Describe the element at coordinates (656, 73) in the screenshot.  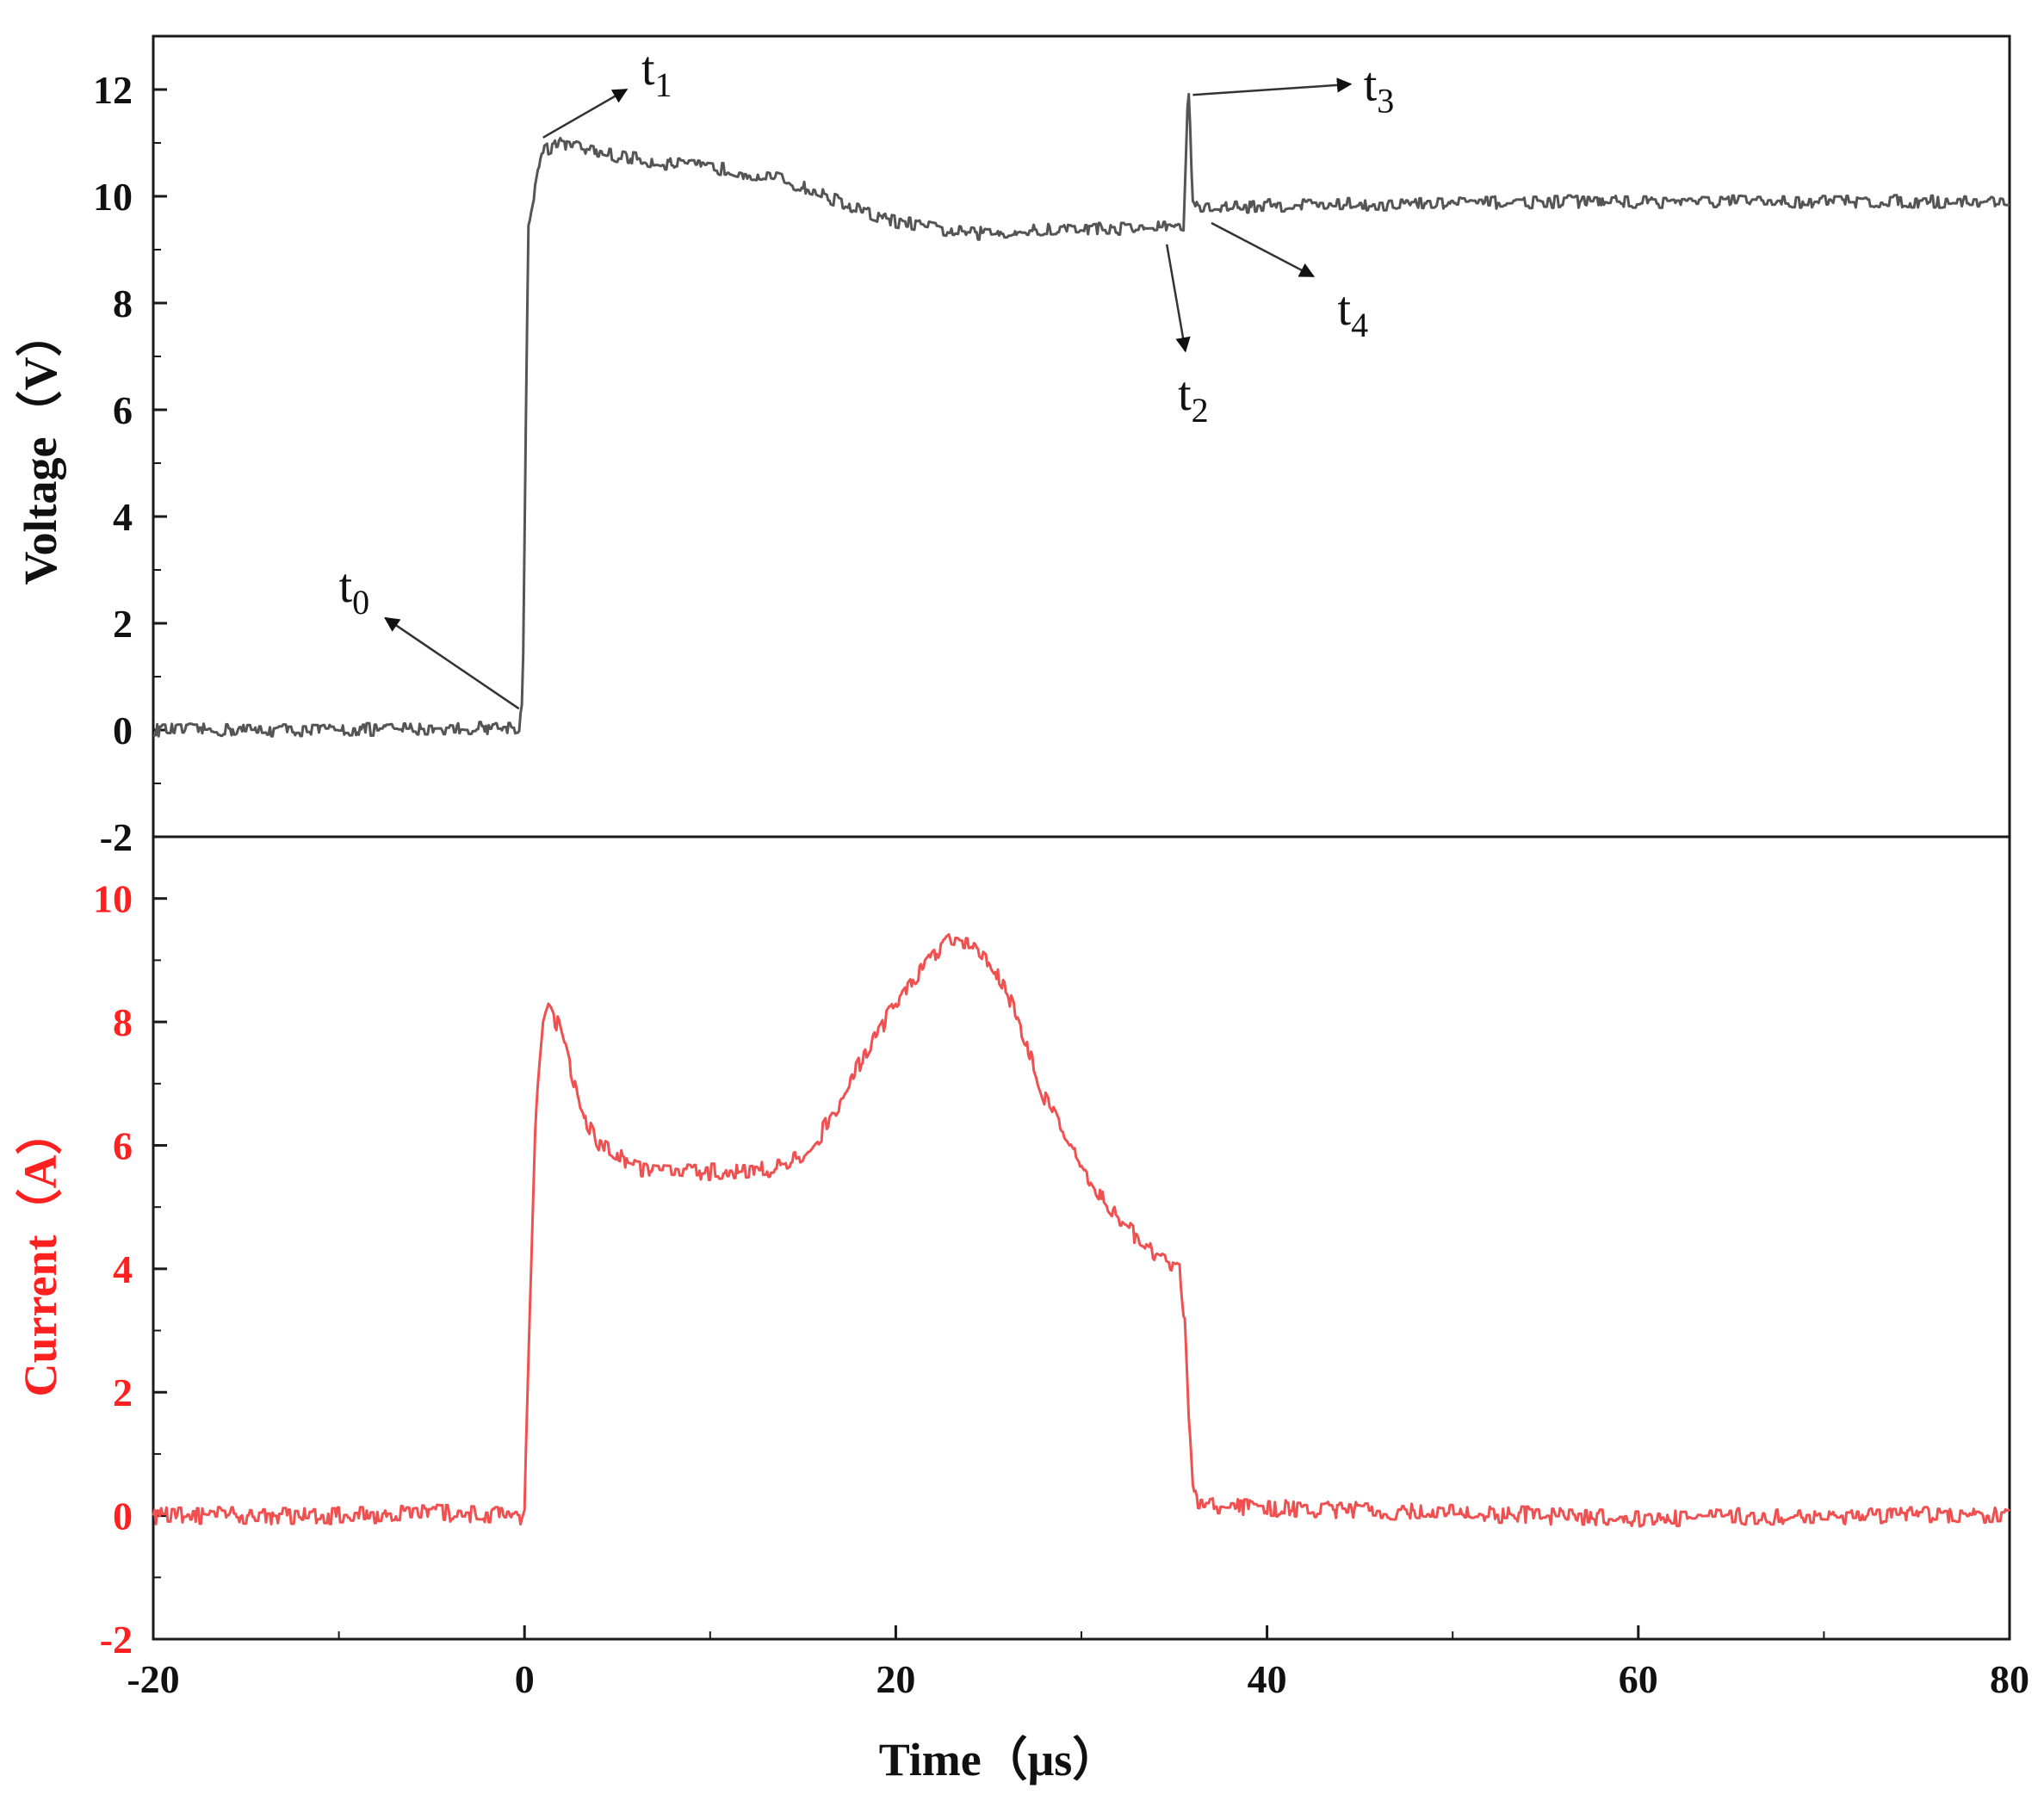
I see `annotation-label: t1` at that location.